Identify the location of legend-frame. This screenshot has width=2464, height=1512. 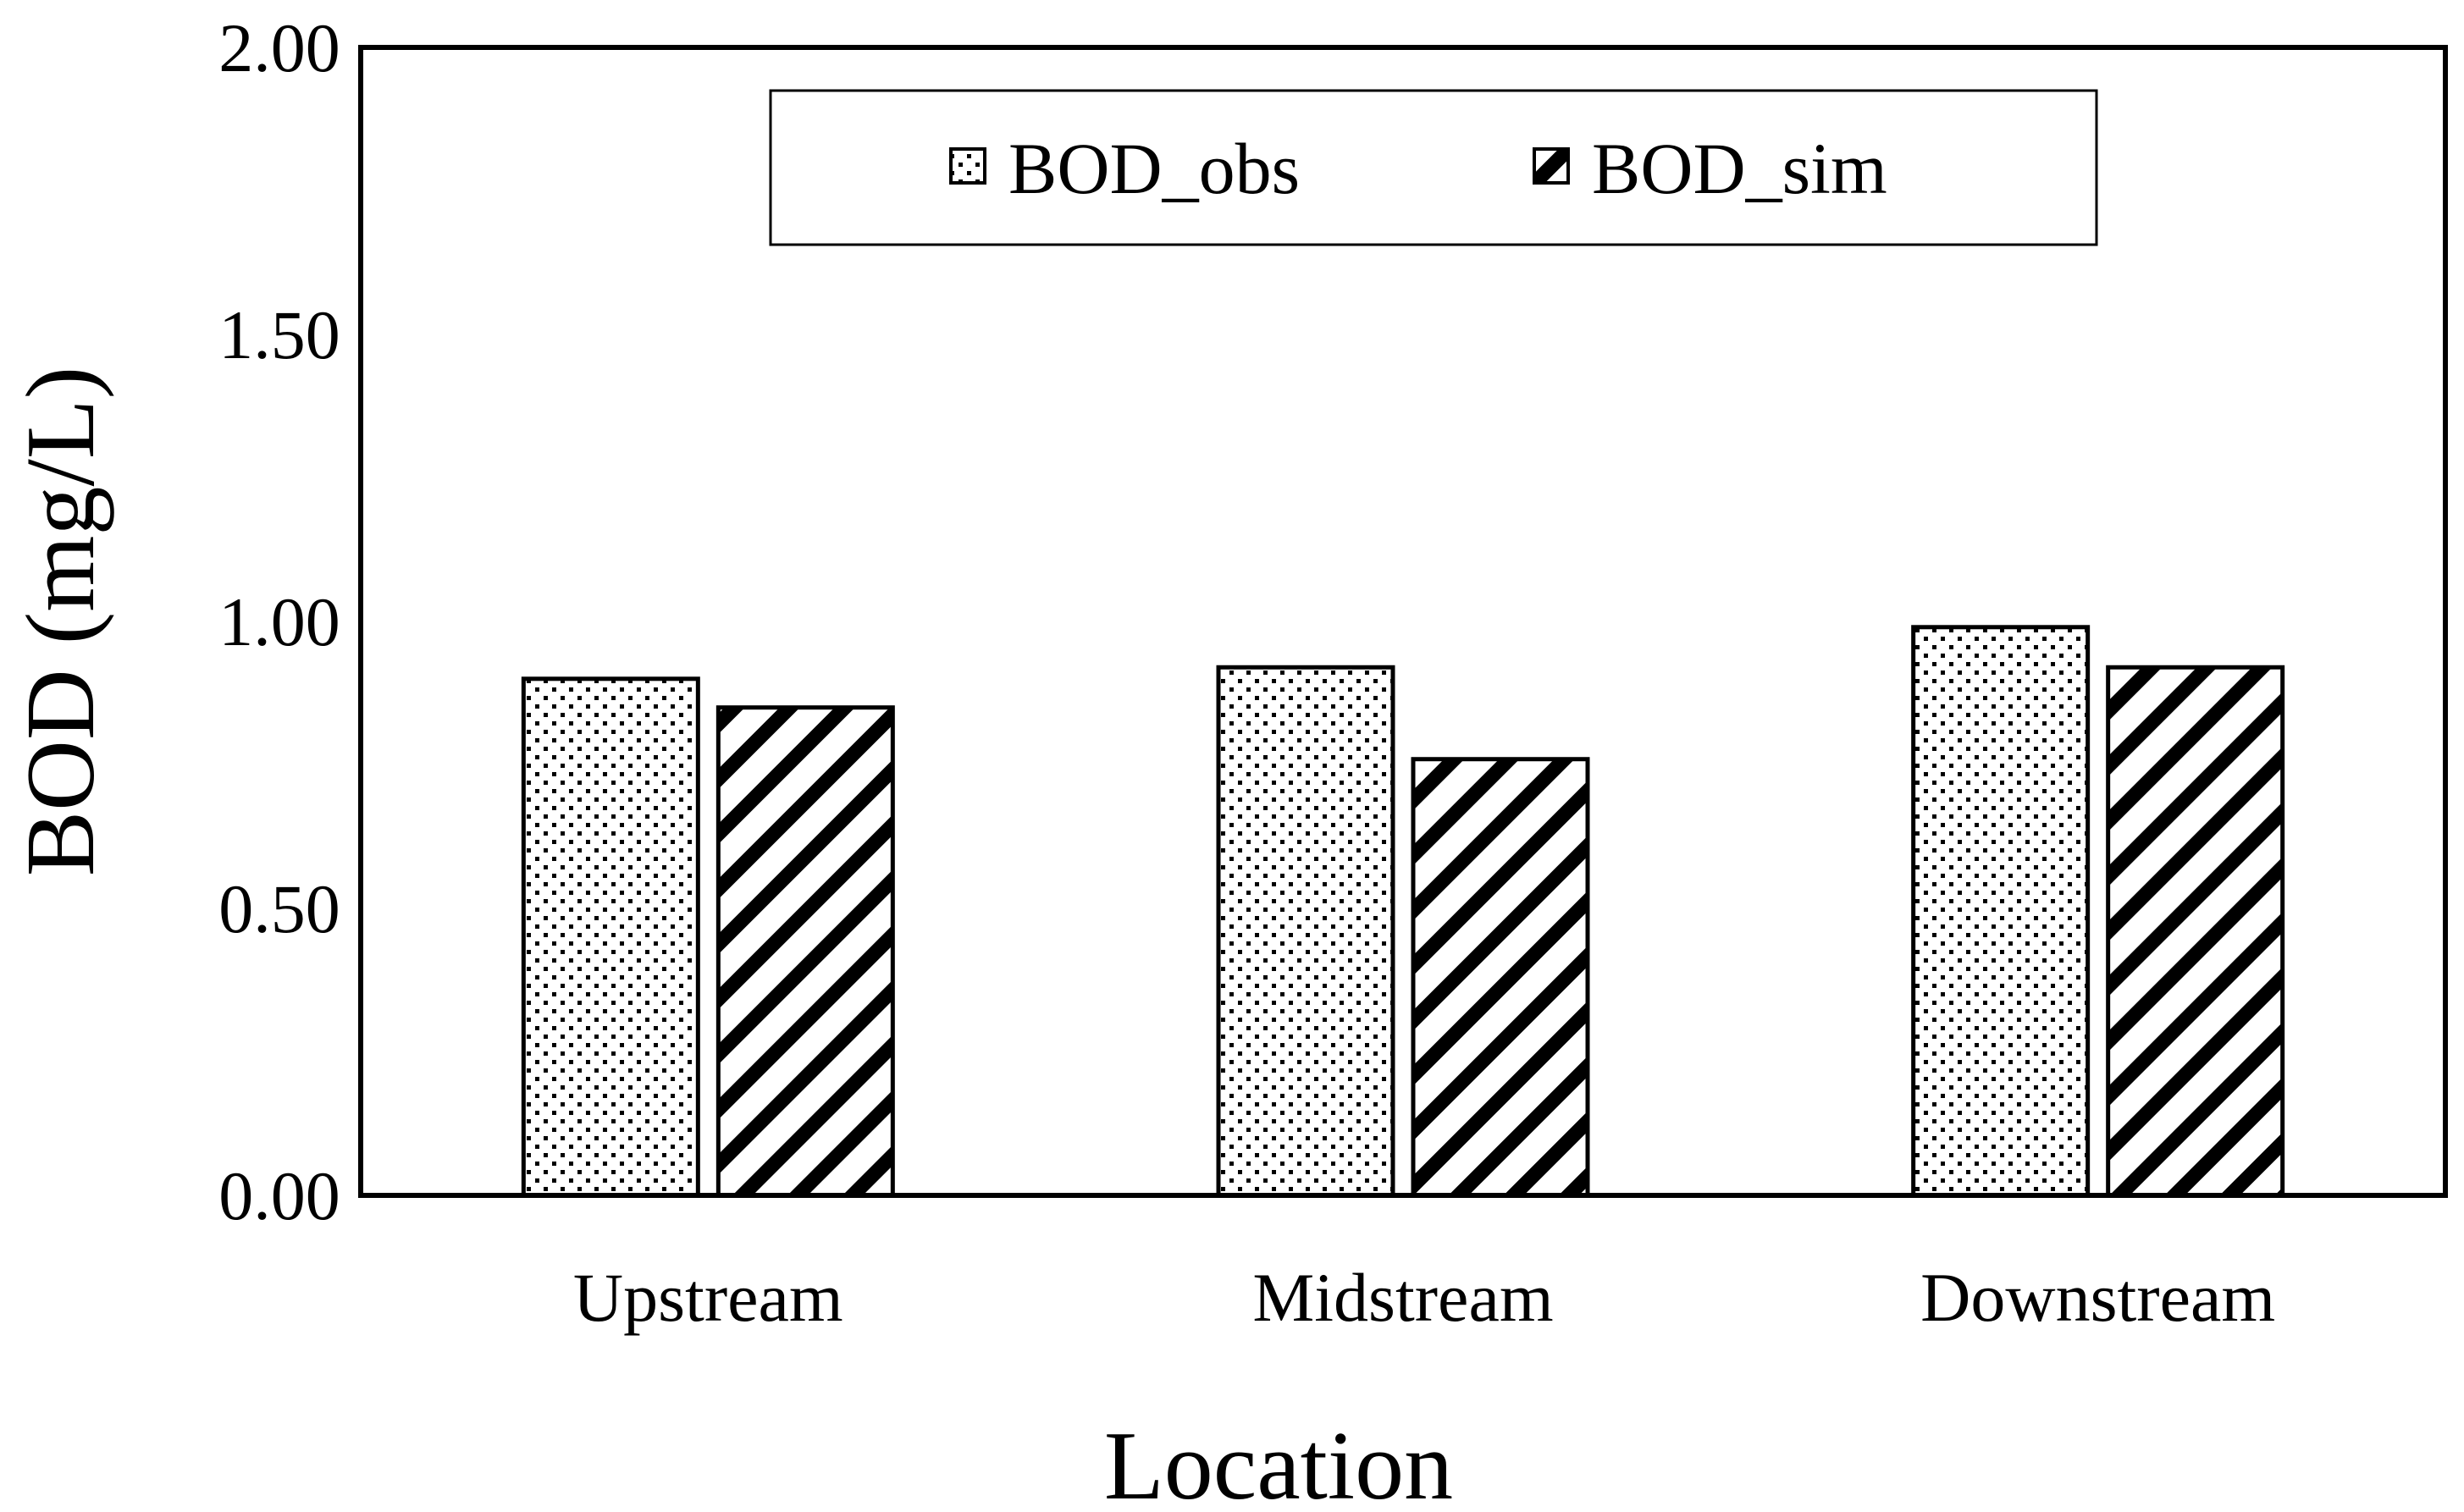
(1433, 167).